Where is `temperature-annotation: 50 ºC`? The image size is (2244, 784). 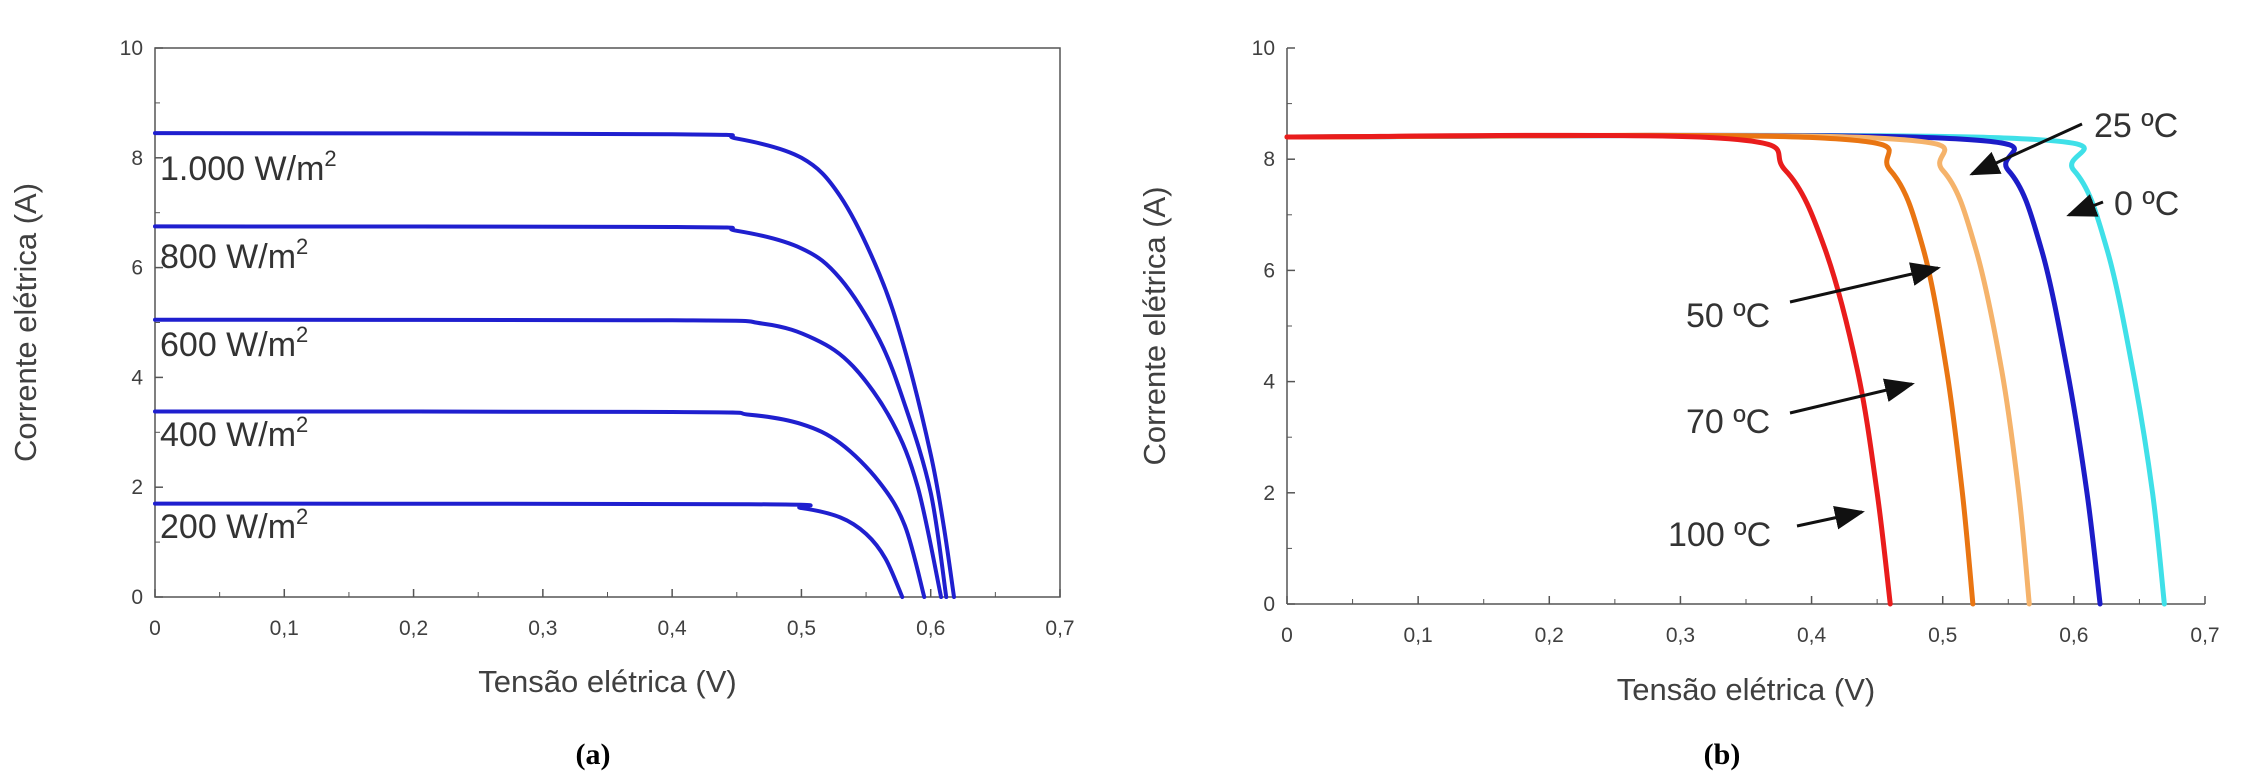
temperature-annotation: 50 ºC is located at coordinates (1728, 316).